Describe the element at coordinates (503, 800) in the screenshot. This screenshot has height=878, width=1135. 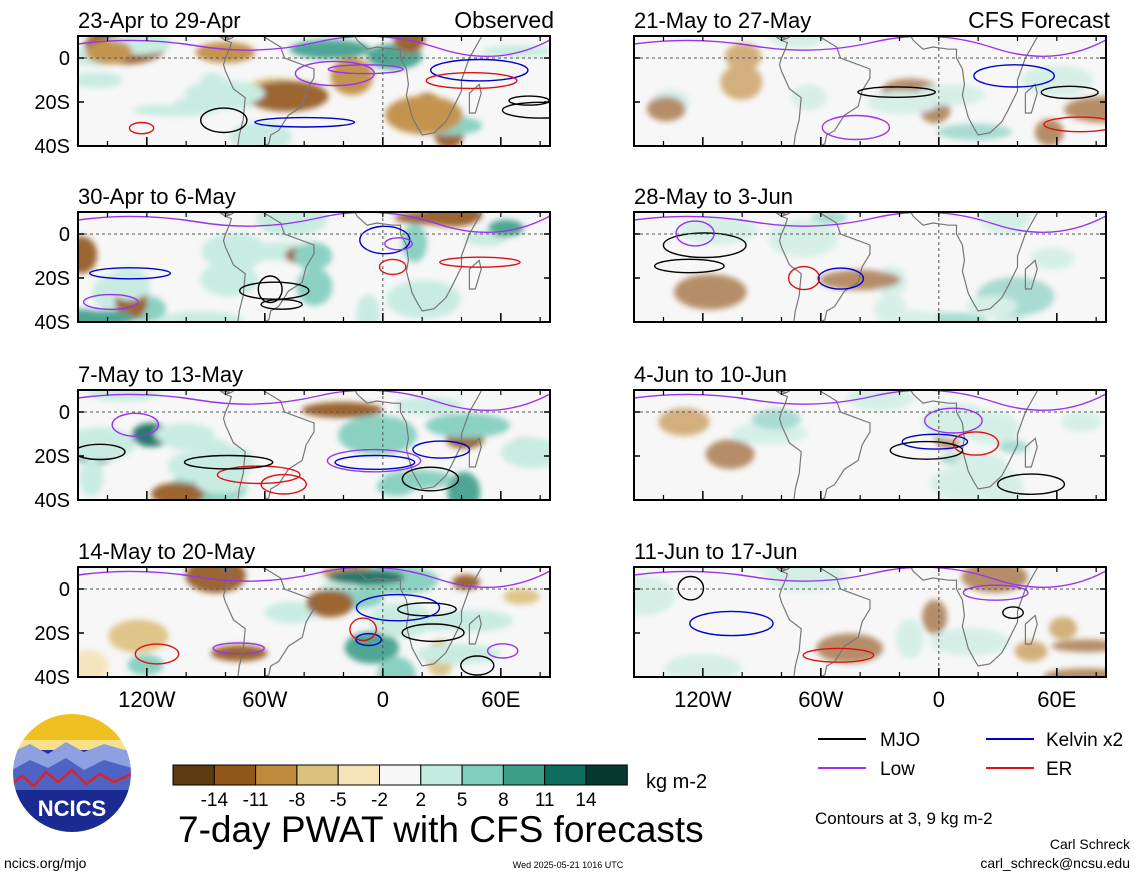
I see `colorbar-tick-label: 8` at that location.